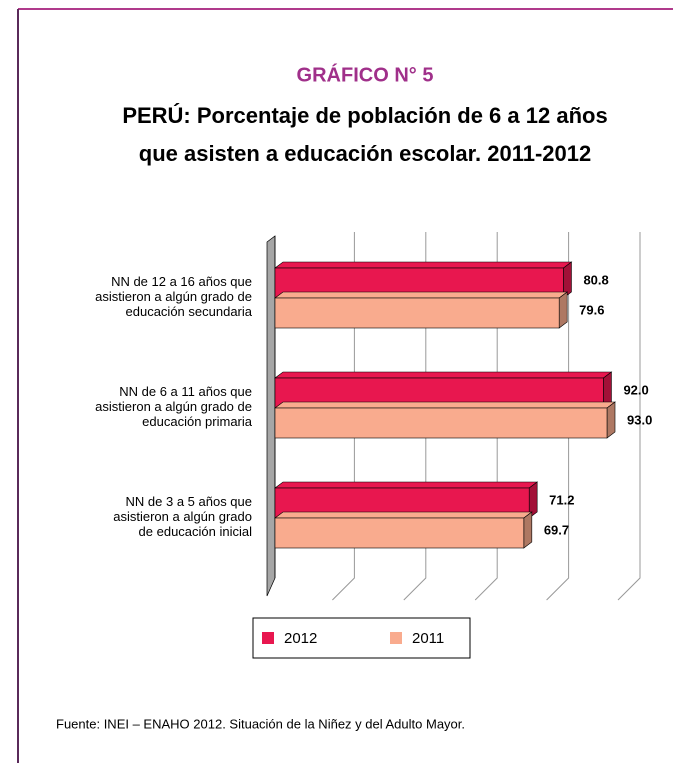 The height and width of the screenshot is (763, 691). I want to click on legend-label: 2011, so click(428, 638).